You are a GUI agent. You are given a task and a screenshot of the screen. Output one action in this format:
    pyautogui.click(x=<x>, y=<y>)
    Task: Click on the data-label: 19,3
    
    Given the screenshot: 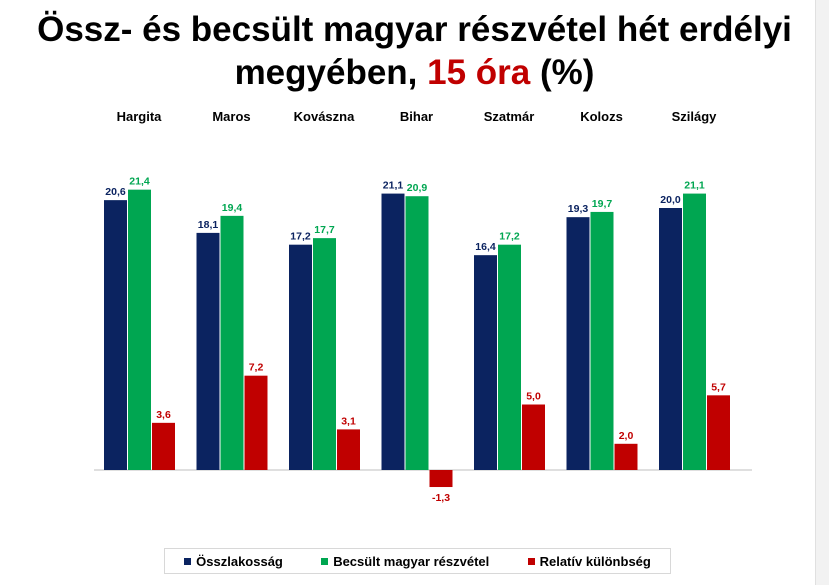 What is the action you would take?
    pyautogui.click(x=578, y=209)
    